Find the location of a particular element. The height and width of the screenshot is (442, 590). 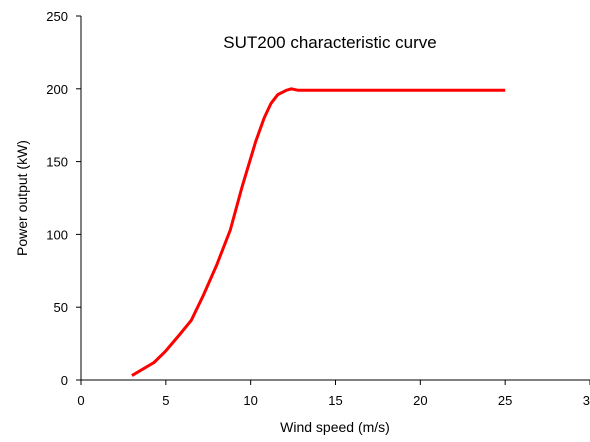

x-tick-label: 10 is located at coordinates (250, 400).